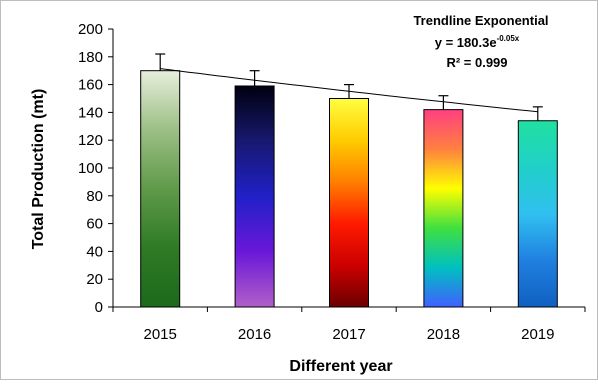 This screenshot has width=598, height=384. What do you see at coordinates (94, 224) in the screenshot?
I see `y-tick-label: 60` at bounding box center [94, 224].